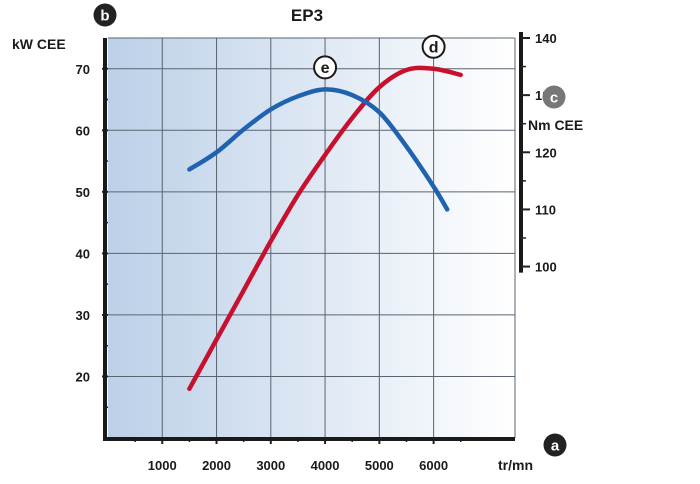 The image size is (700, 484). What do you see at coordinates (307, 15) in the screenshot?
I see `chart-title: EP3` at bounding box center [307, 15].